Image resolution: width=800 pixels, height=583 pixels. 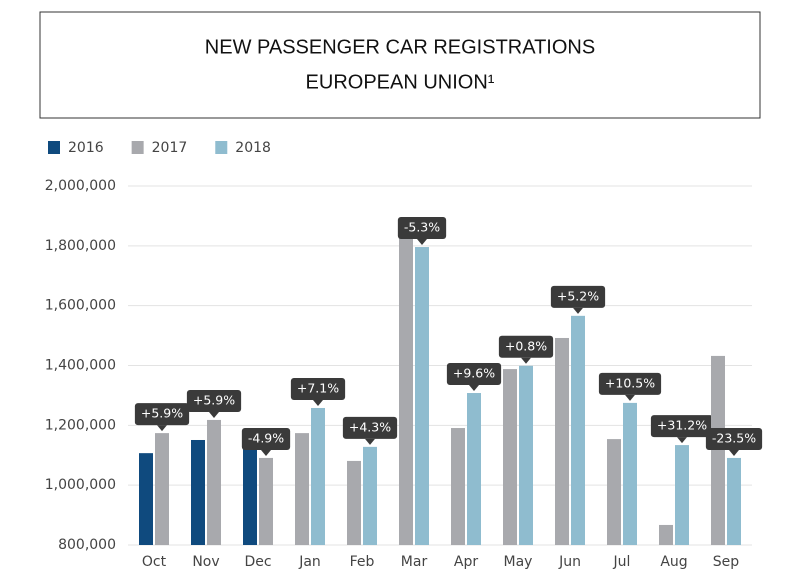 I want to click on change-callout: +4.3%, so click(x=370, y=430).